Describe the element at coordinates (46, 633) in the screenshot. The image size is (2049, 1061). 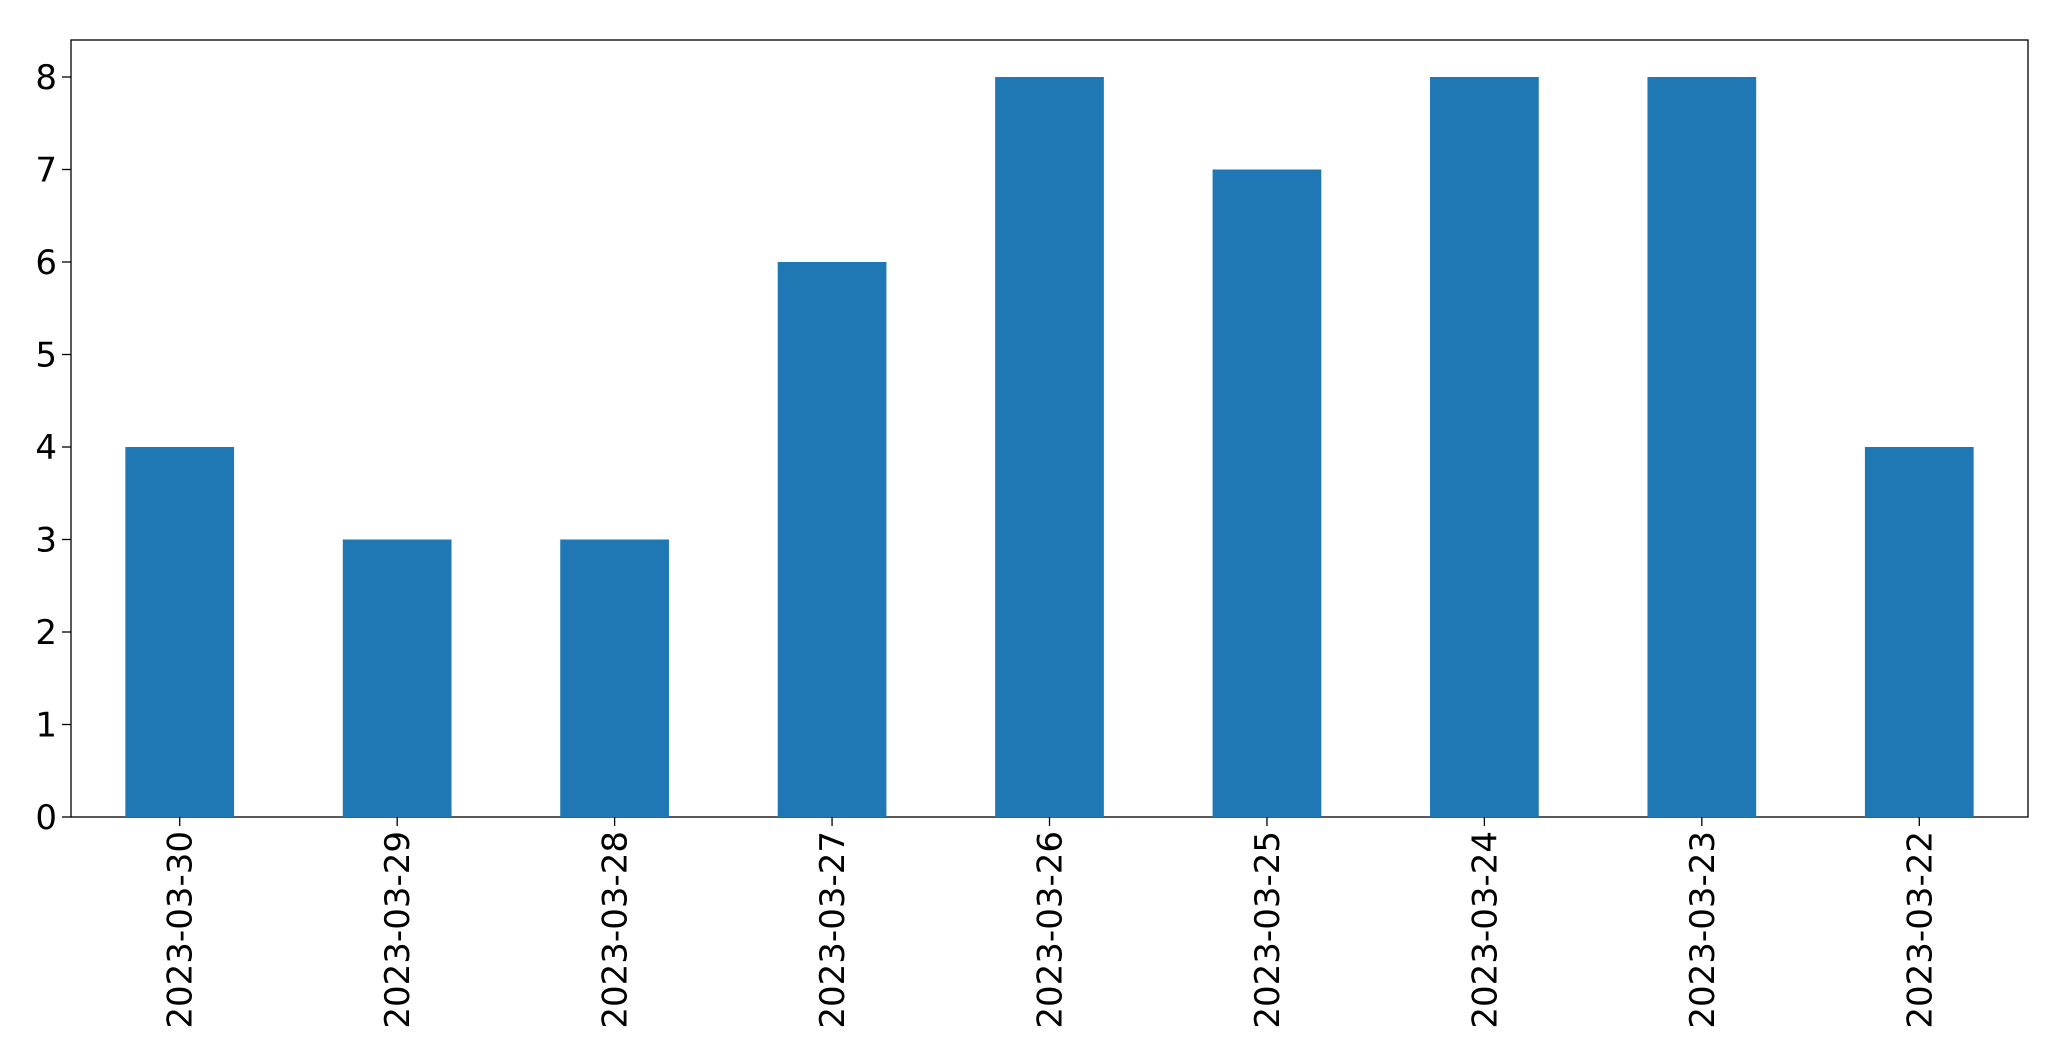
I see `y-tick-label: 2` at that location.